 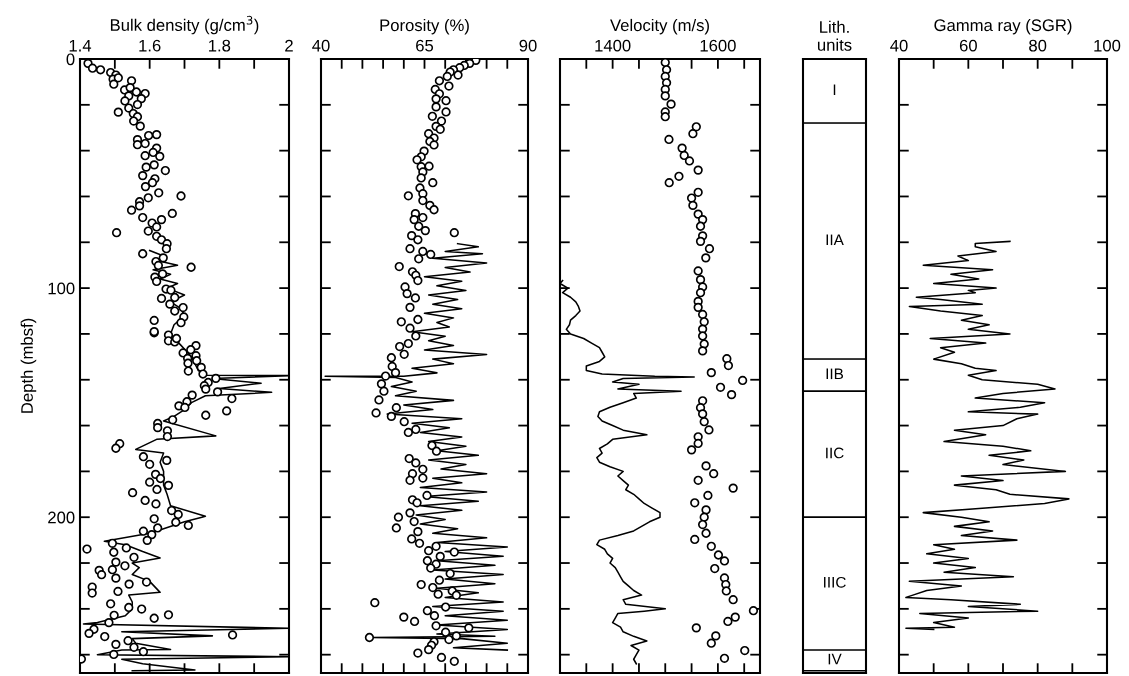 What do you see at coordinates (834, 35) in the screenshot?
I see `x-axis-title: Lith. units` at bounding box center [834, 35].